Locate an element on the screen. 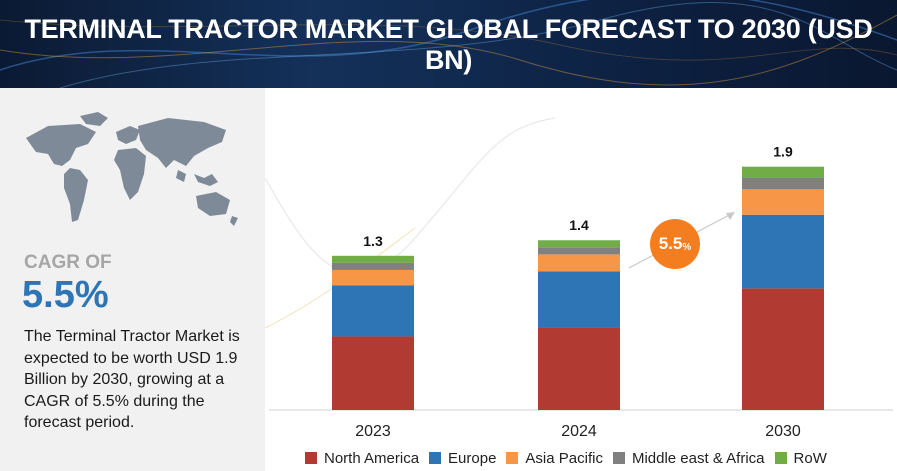 This screenshot has height=471, width=897. legend-item: Asia Pacific is located at coordinates (554, 458).